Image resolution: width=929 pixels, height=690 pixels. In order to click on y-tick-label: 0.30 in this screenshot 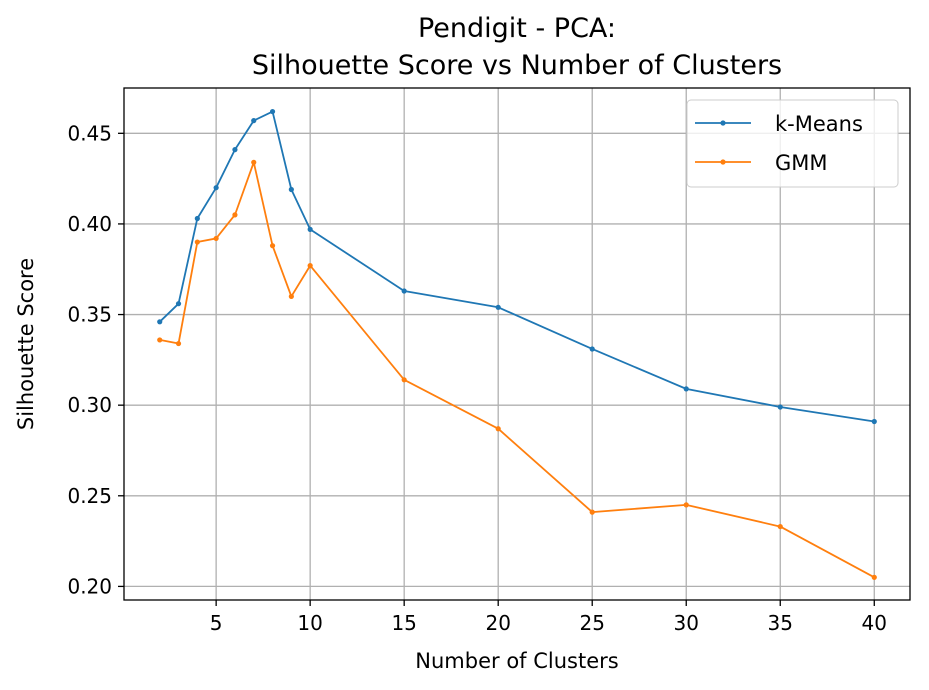, I will do `click(89, 405)`.